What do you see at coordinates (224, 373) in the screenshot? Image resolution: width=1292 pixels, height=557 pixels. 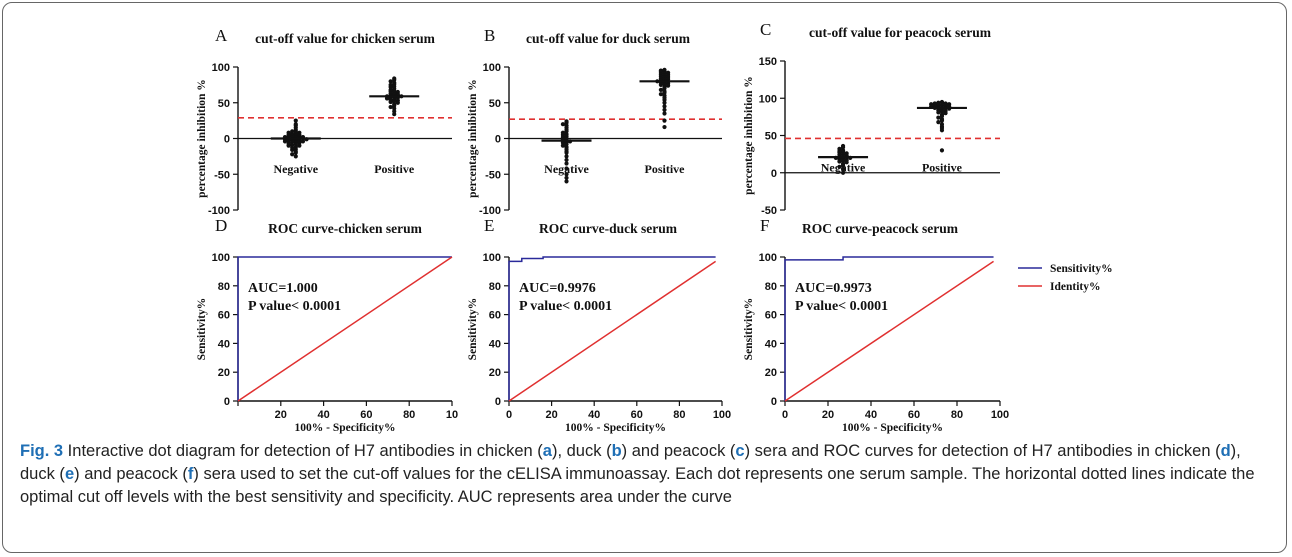 I see `y-tick-label-d: 20` at bounding box center [224, 373].